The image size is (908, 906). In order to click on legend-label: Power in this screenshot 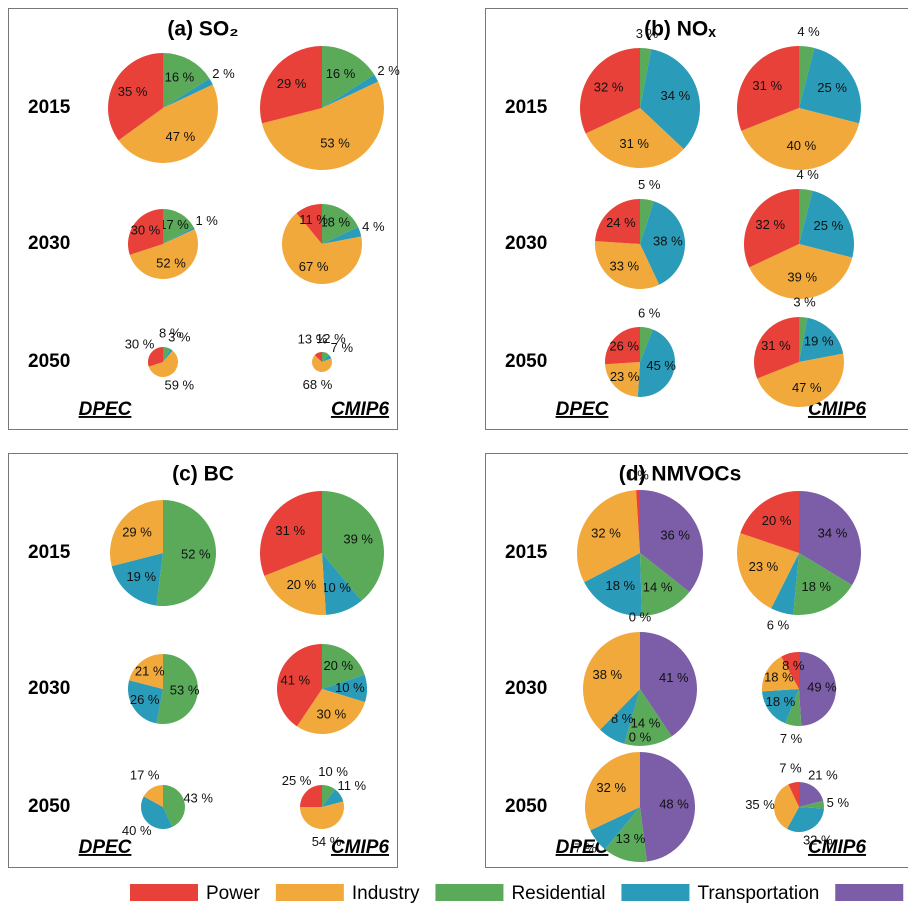, I will do `click(233, 893)`.